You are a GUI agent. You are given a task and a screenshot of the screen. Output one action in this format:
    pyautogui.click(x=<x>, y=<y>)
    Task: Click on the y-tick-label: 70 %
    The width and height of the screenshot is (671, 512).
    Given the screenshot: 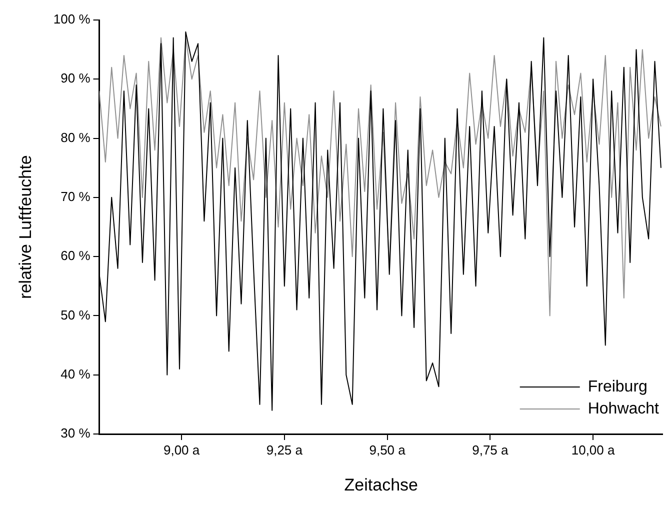 What is the action you would take?
    pyautogui.click(x=75, y=196)
    